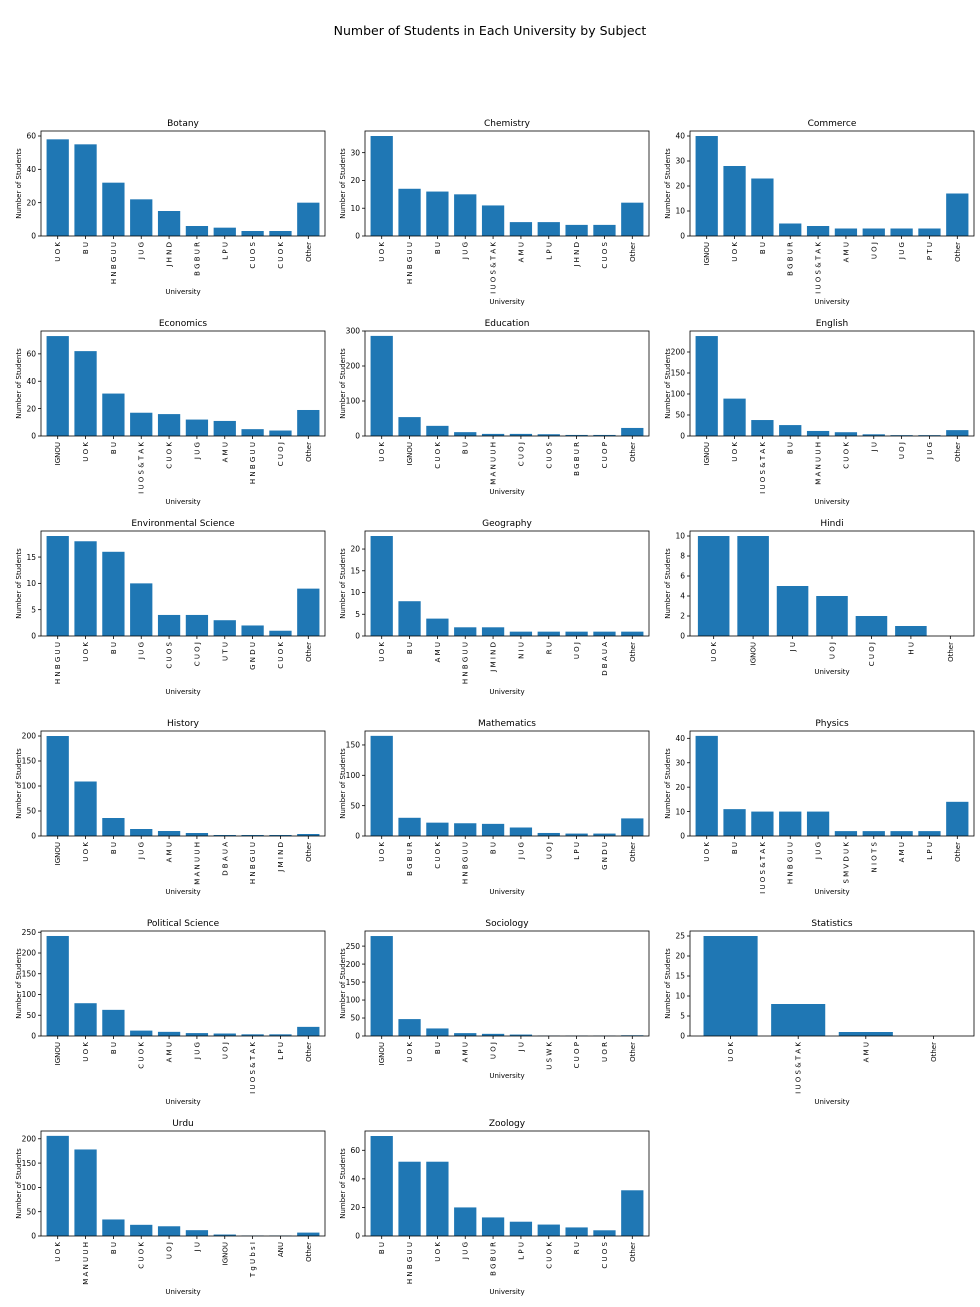 Image resolution: width=980 pixels, height=1307 pixels. I want to click on x-tick-label: J H N D, so click(170, 255).